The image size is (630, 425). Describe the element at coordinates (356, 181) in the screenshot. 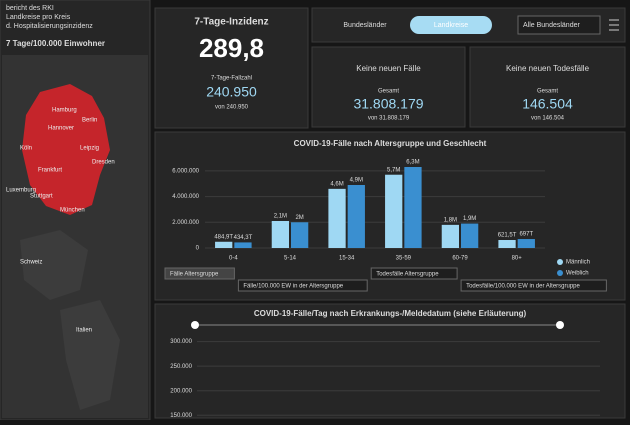

I see `value-label: 4,9M` at that location.